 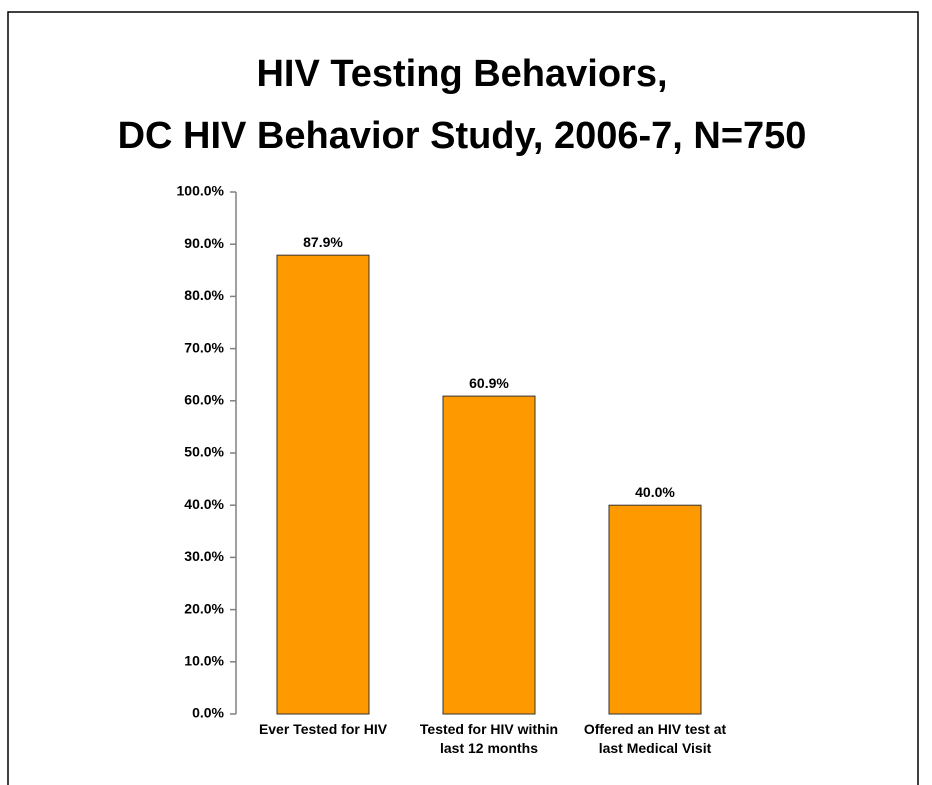 I want to click on chart-title: HIV Testing Behaviors,, so click(x=461, y=74).